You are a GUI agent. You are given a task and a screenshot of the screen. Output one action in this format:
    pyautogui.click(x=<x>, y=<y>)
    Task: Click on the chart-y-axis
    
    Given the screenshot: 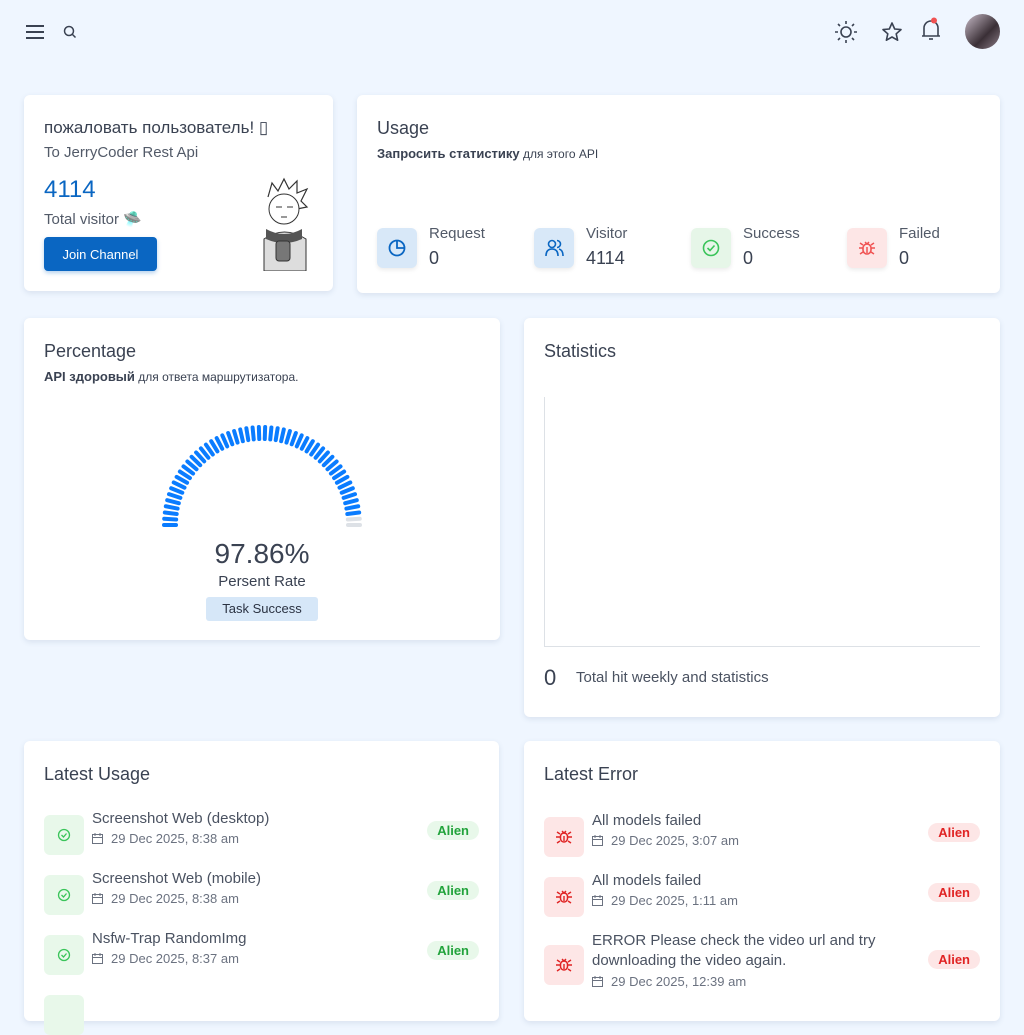 What is the action you would take?
    pyautogui.click(x=544, y=521)
    